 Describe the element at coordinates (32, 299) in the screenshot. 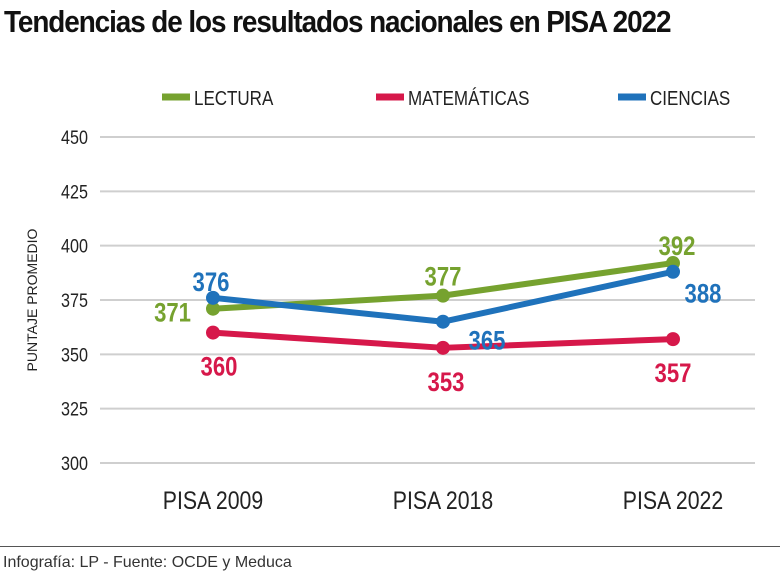

I see `y-axis-label: PUNTAJE PROMEDIO` at that location.